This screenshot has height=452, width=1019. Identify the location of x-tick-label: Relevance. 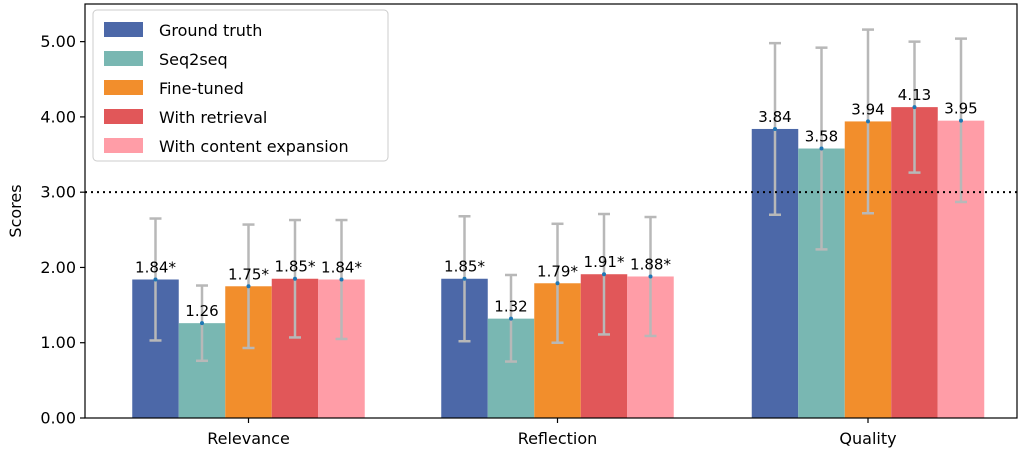
(248, 438).